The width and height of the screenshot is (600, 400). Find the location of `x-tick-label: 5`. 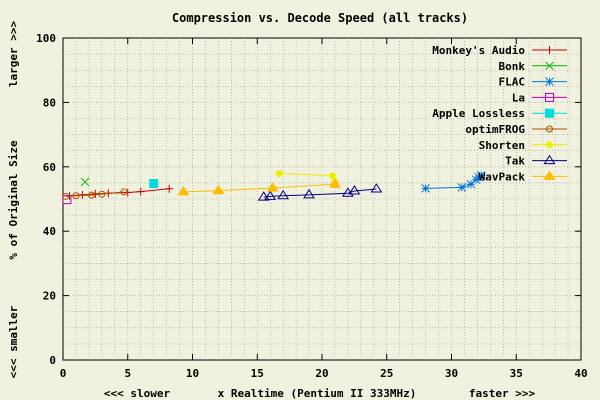

x-tick-label: 5 is located at coordinates (127, 373).